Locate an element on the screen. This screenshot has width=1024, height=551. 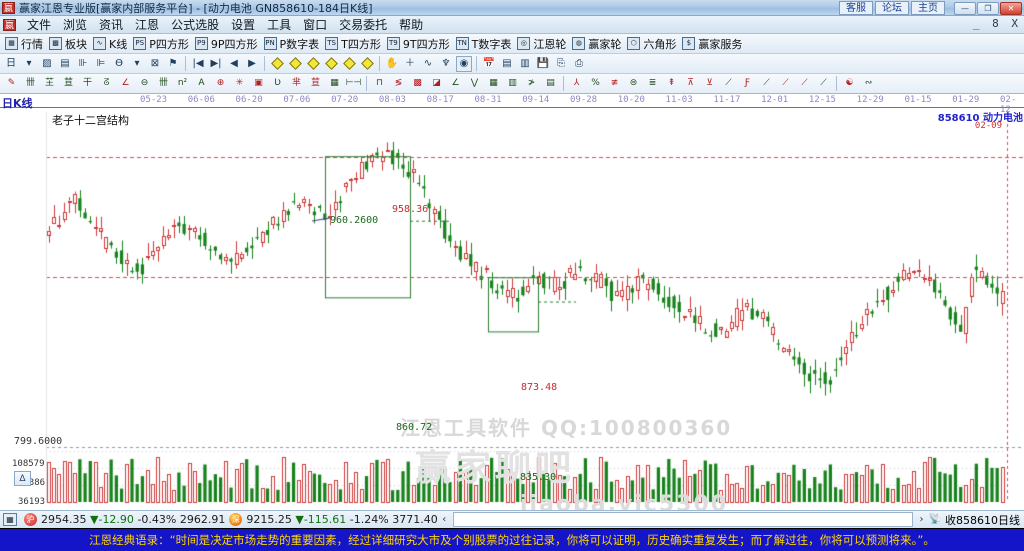
vshape-icon: ⋁ is located at coordinates (474, 83).